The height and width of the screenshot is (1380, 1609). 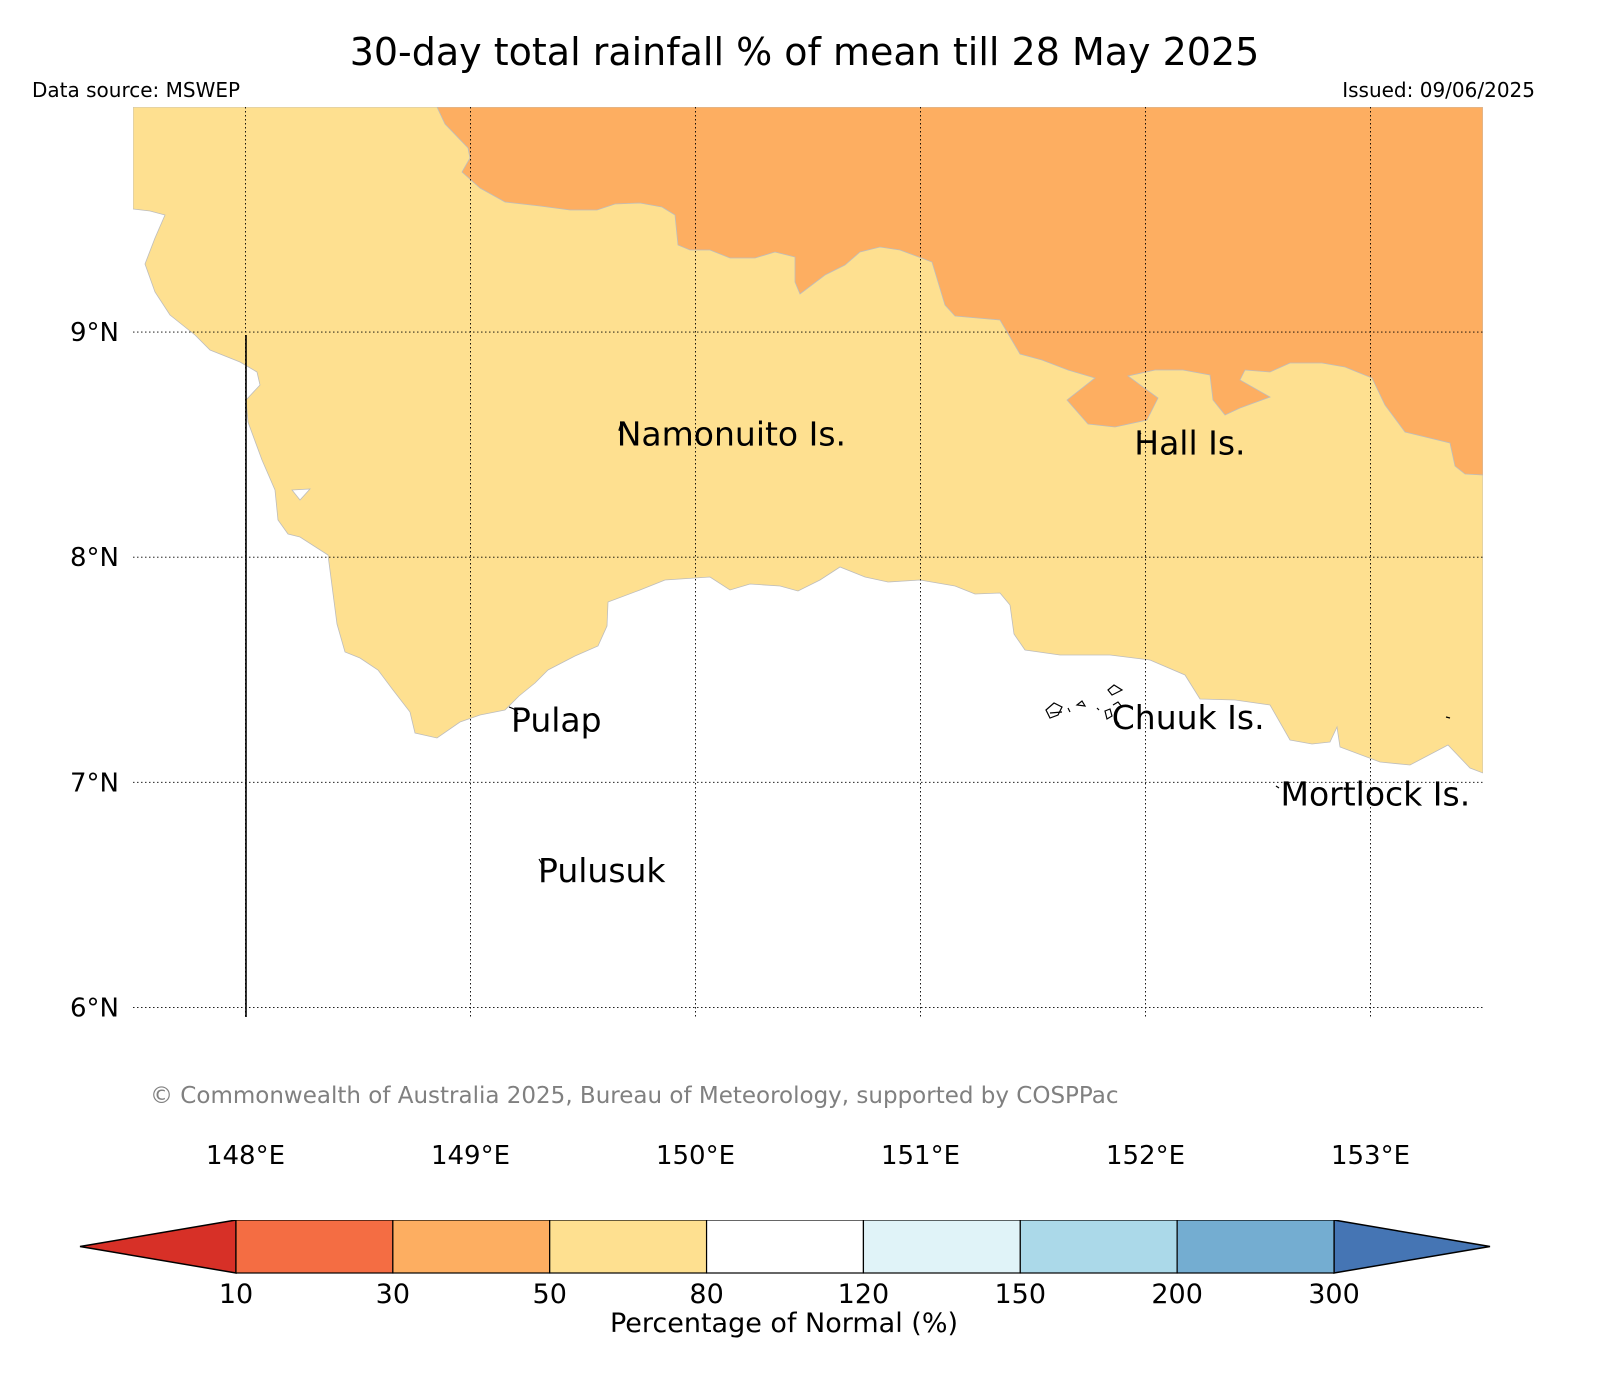 I want to click on colorbar-label: Percentage of Normal (%), so click(x=784, y=1323).